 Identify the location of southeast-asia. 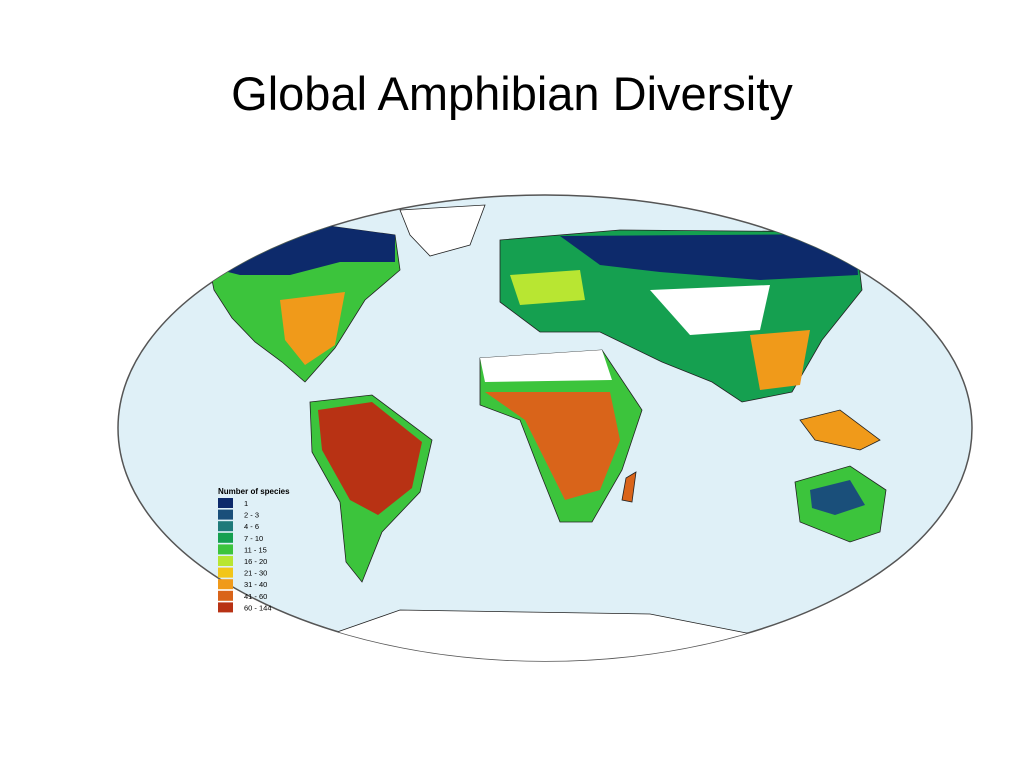
(780, 360).